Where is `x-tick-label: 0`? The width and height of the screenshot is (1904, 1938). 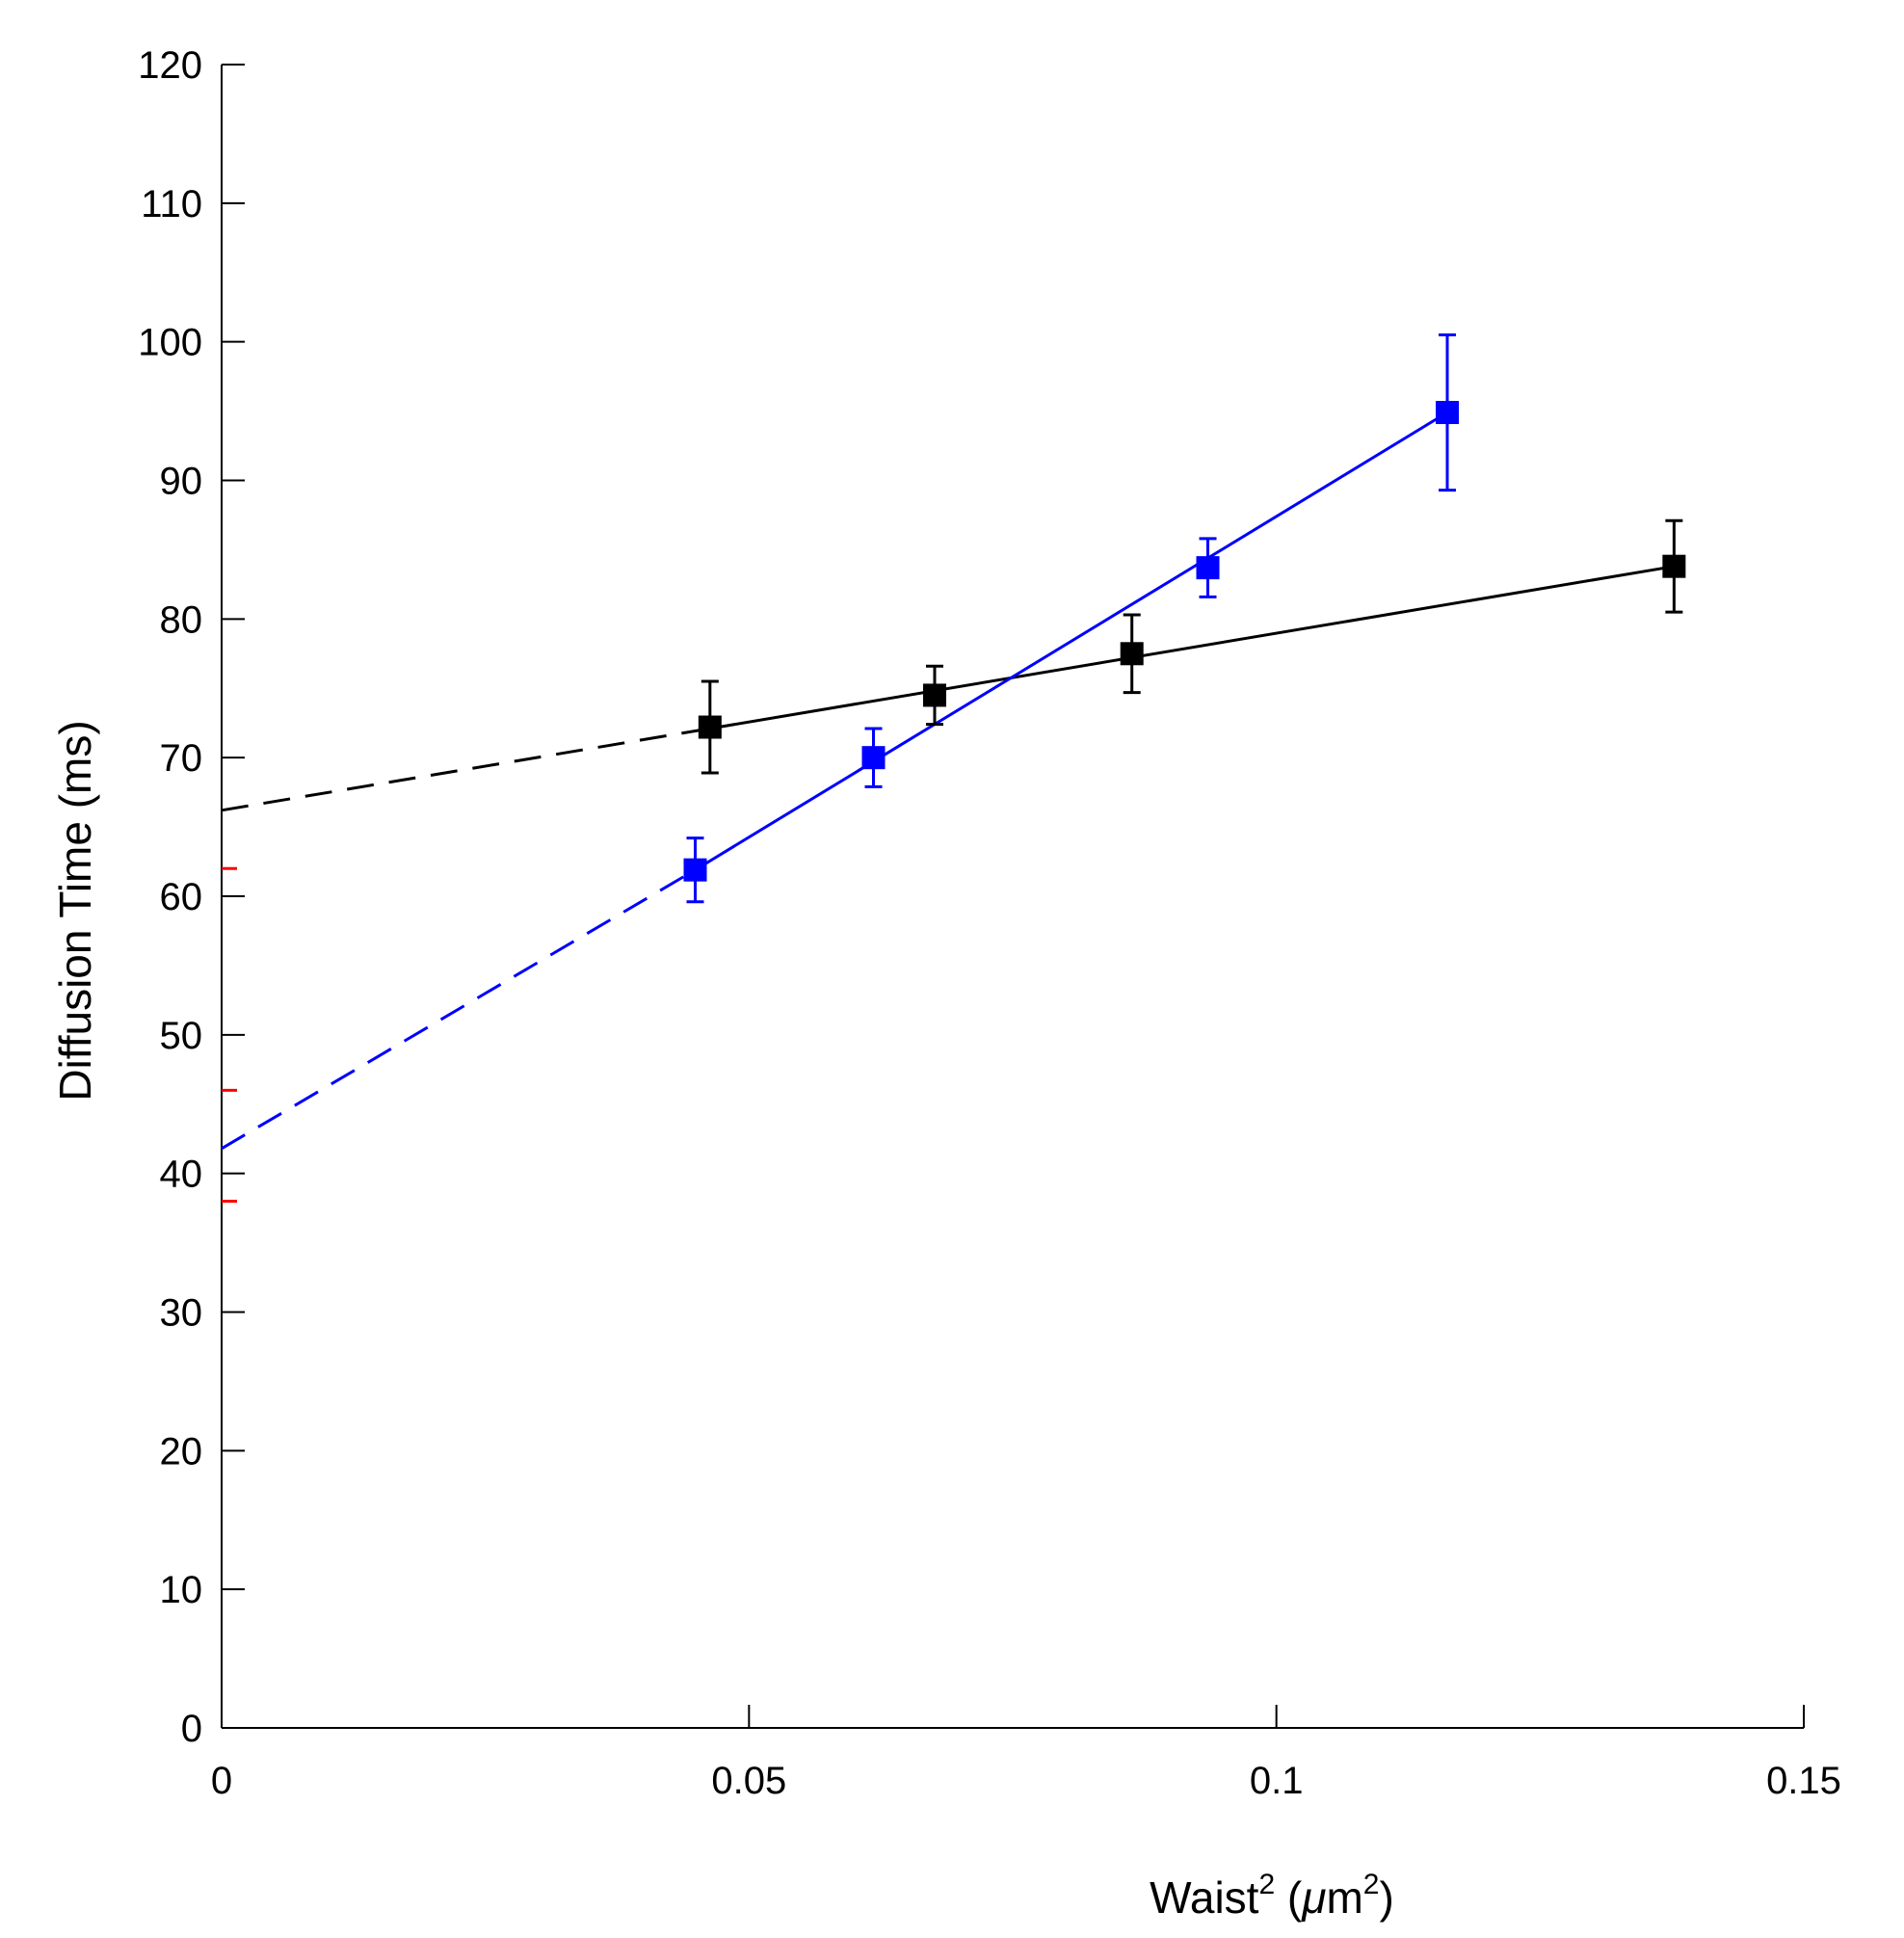 x-tick-label: 0 is located at coordinates (222, 1781).